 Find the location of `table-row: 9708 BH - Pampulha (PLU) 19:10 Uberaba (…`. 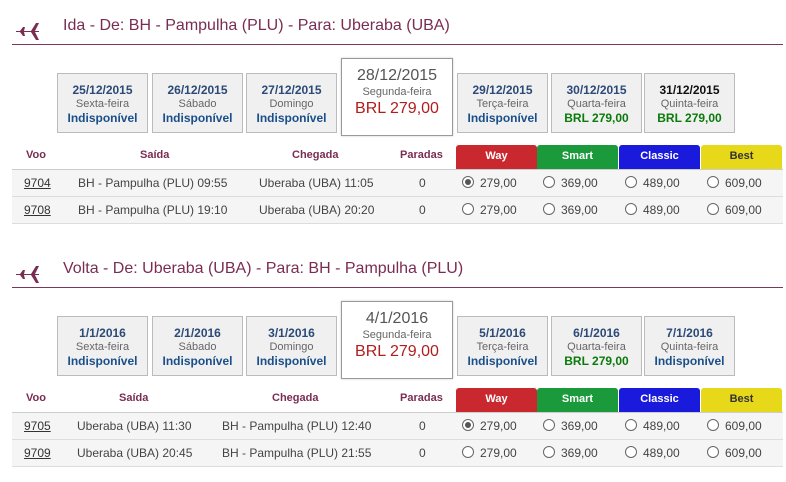

table-row: 9708 BH - Pampulha (PLU) 19:10 Uberaba (… is located at coordinates (397, 210).